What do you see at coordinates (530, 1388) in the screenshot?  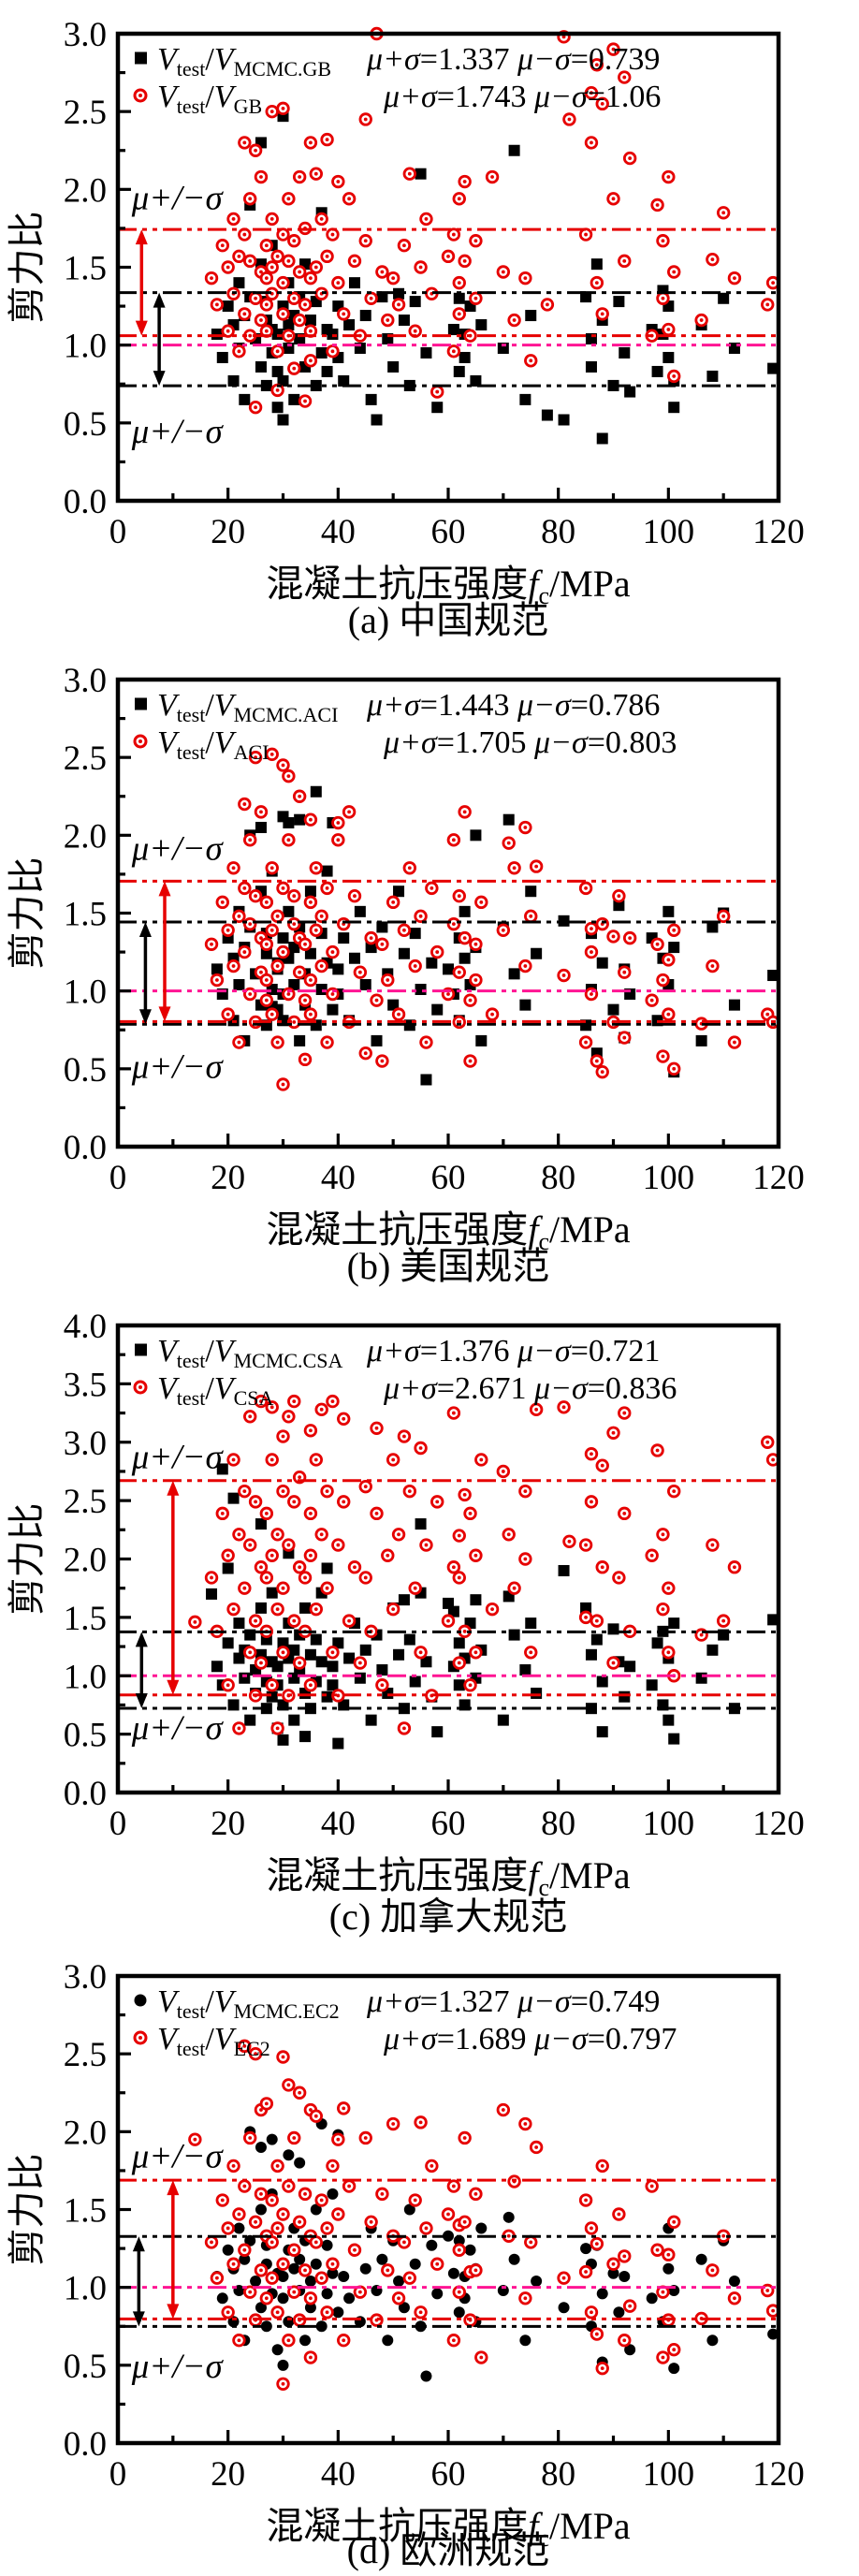 I see `legend-stats-red: μ+σ=2.671 μ−σ=0.836` at bounding box center [530, 1388].